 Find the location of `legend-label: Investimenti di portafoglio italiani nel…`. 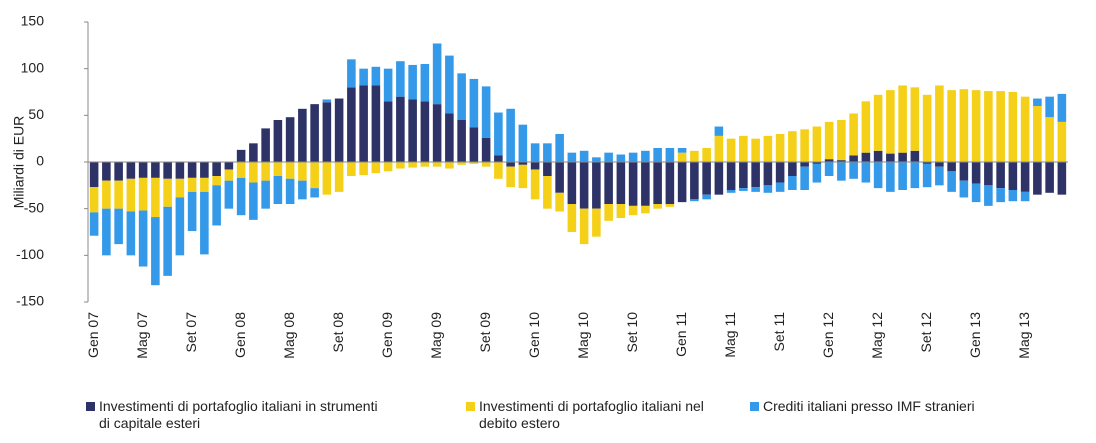

legend-label: Investimenti di portafoglio italiani nel… is located at coordinates (591, 414).